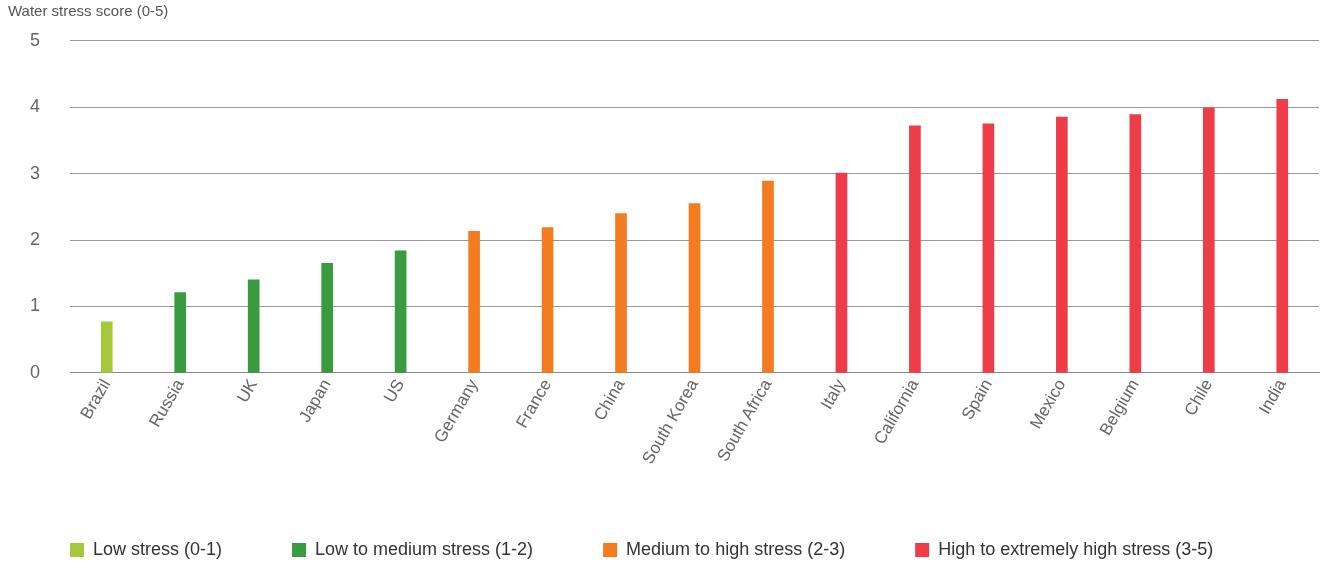 This screenshot has width=1323, height=569. I want to click on y-axis-title: Water stress score (0-5), so click(88, 10).